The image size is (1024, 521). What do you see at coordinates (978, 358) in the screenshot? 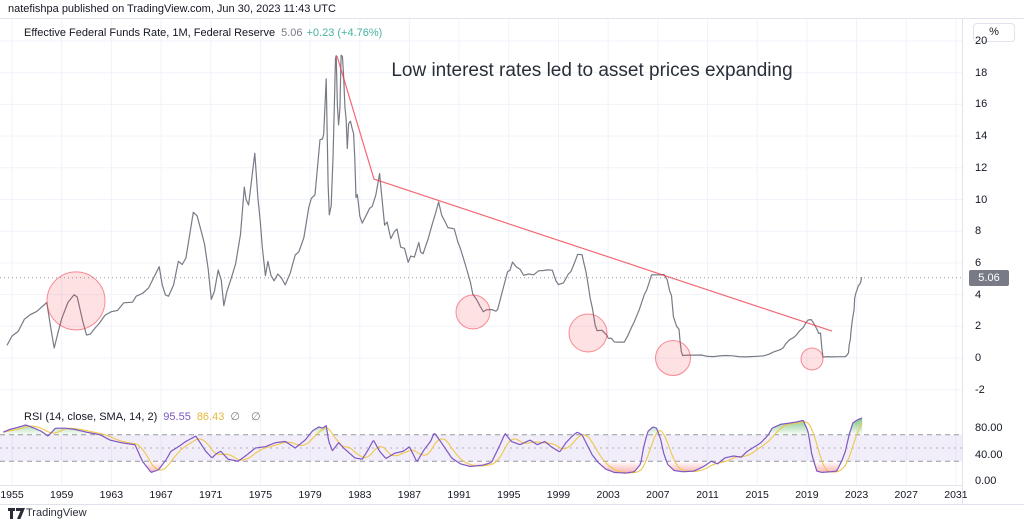
I see `price-tick-label: 0` at bounding box center [978, 358].